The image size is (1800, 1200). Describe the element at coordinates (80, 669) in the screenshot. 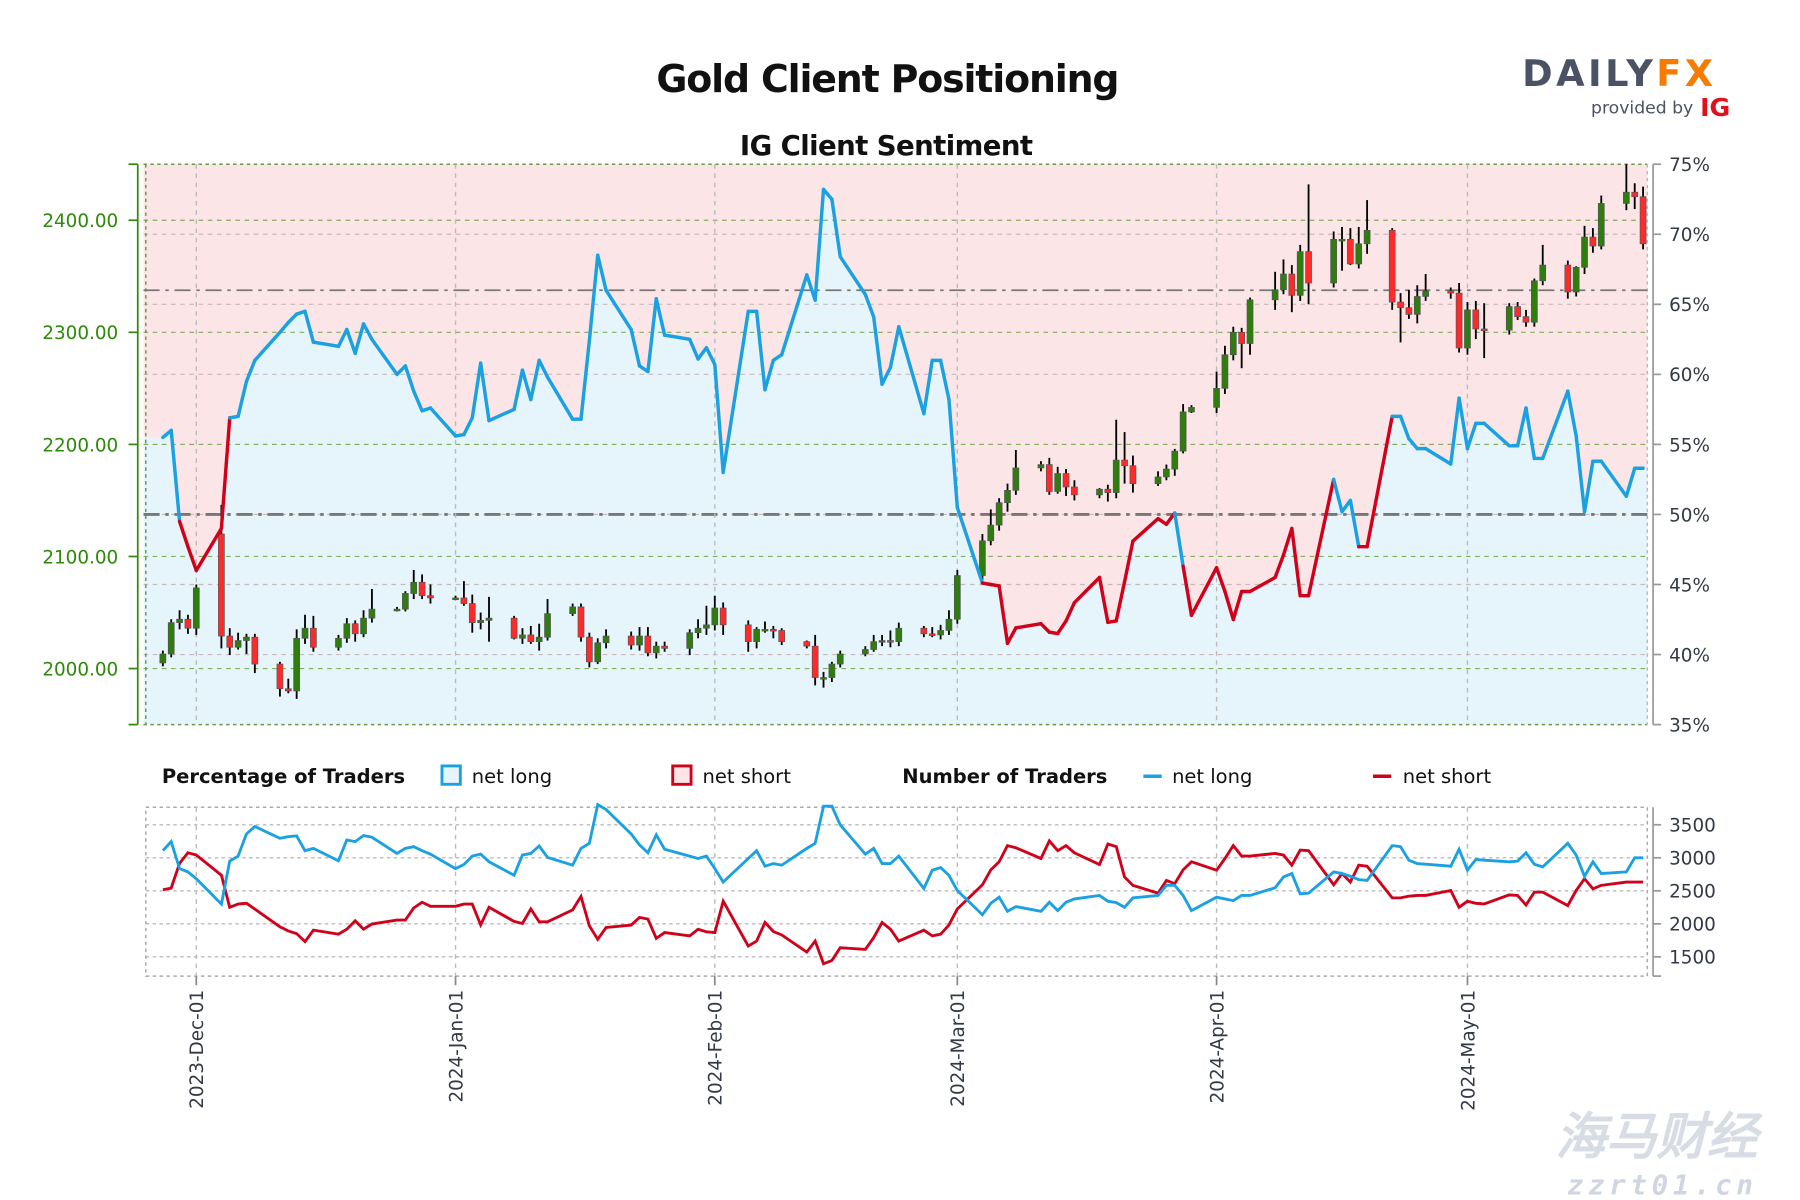

I see `price-tick-label: 2000.00` at that location.